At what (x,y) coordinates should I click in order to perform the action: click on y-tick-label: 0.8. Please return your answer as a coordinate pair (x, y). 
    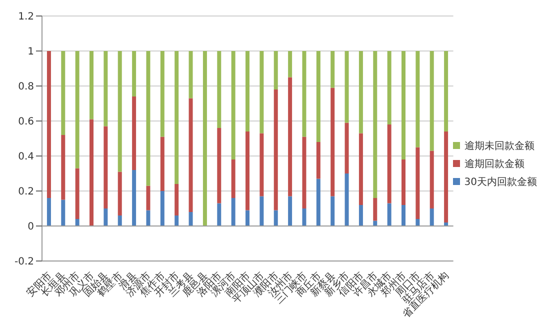
    Looking at the image, I should click on (26, 87).